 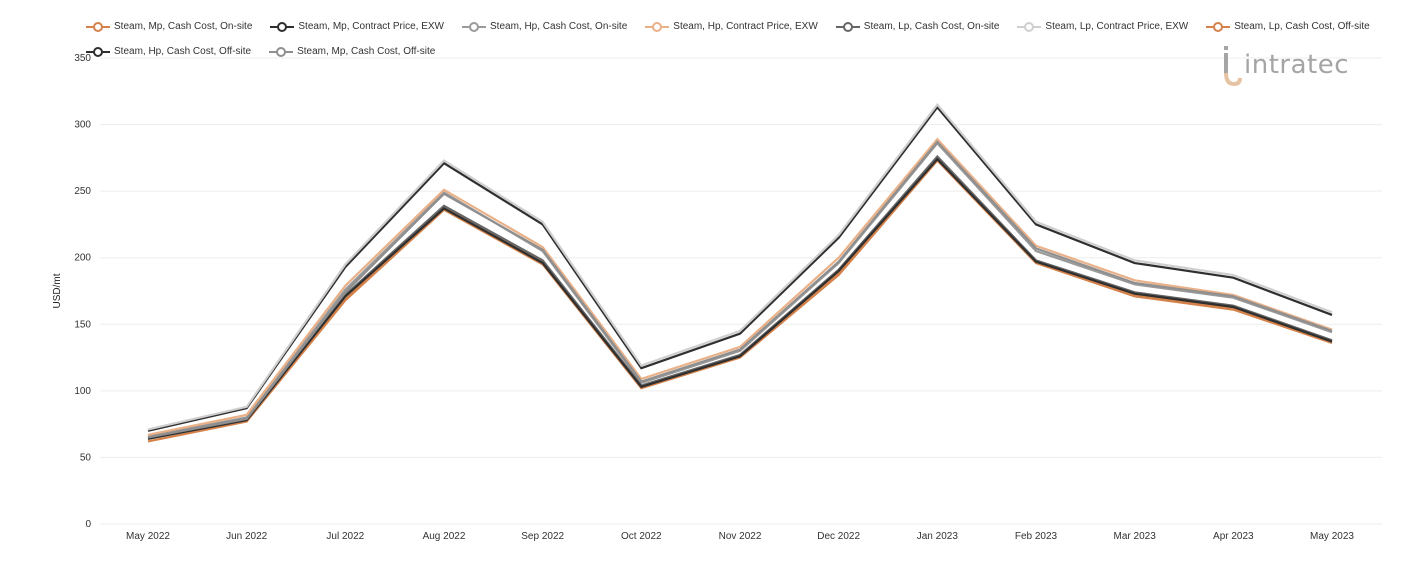 What do you see at coordinates (1302, 26) in the screenshot?
I see `legend-label: Steam, Lp, Cash Cost, Off-site` at bounding box center [1302, 26].